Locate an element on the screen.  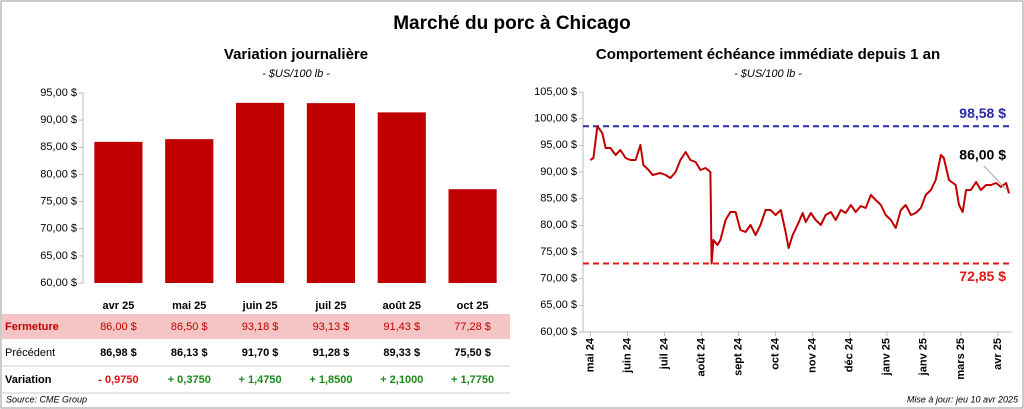
x-tick-label: juin 25 is located at coordinates (260, 306).